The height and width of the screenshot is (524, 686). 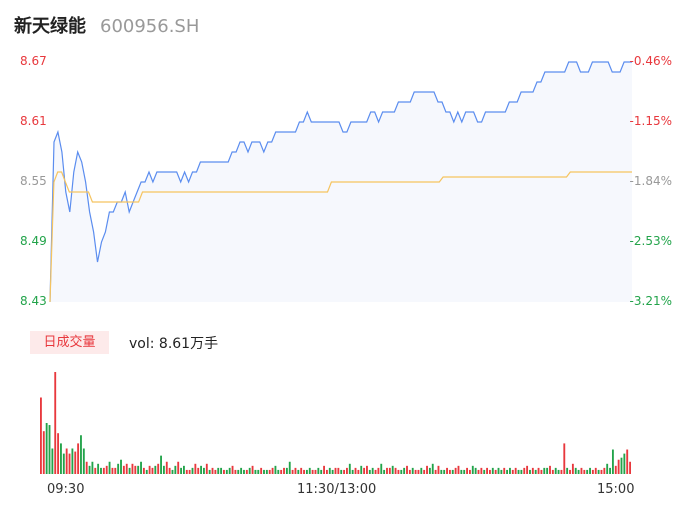 I want to click on price-tick-label: 8.55, so click(x=33, y=181).